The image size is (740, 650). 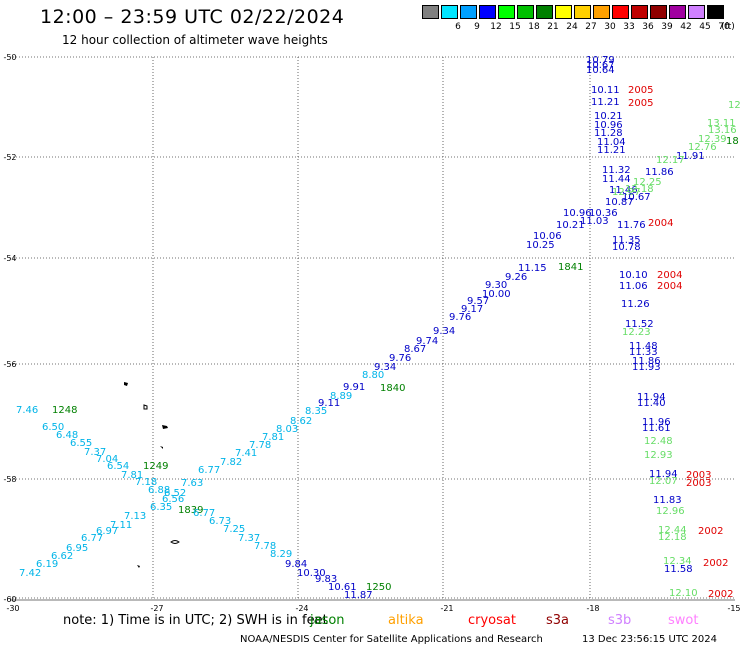 I want to click on wave-height-label: 6.97, so click(x=107, y=531).